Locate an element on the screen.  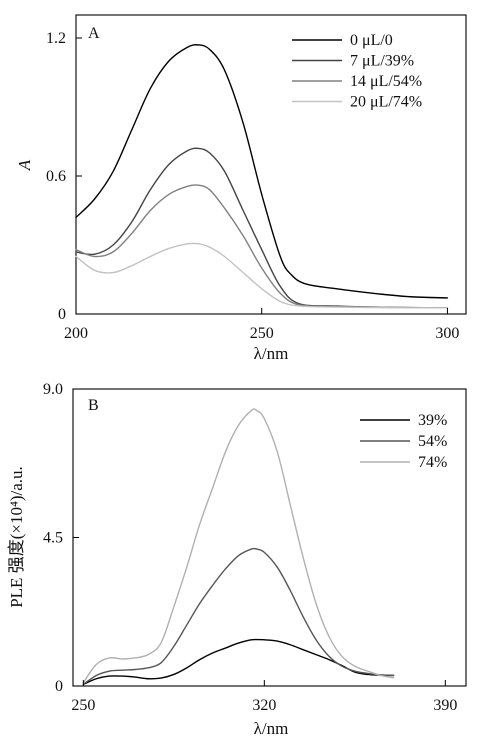
chart-a-x-axis-label: λ/nm is located at coordinates (271, 353).